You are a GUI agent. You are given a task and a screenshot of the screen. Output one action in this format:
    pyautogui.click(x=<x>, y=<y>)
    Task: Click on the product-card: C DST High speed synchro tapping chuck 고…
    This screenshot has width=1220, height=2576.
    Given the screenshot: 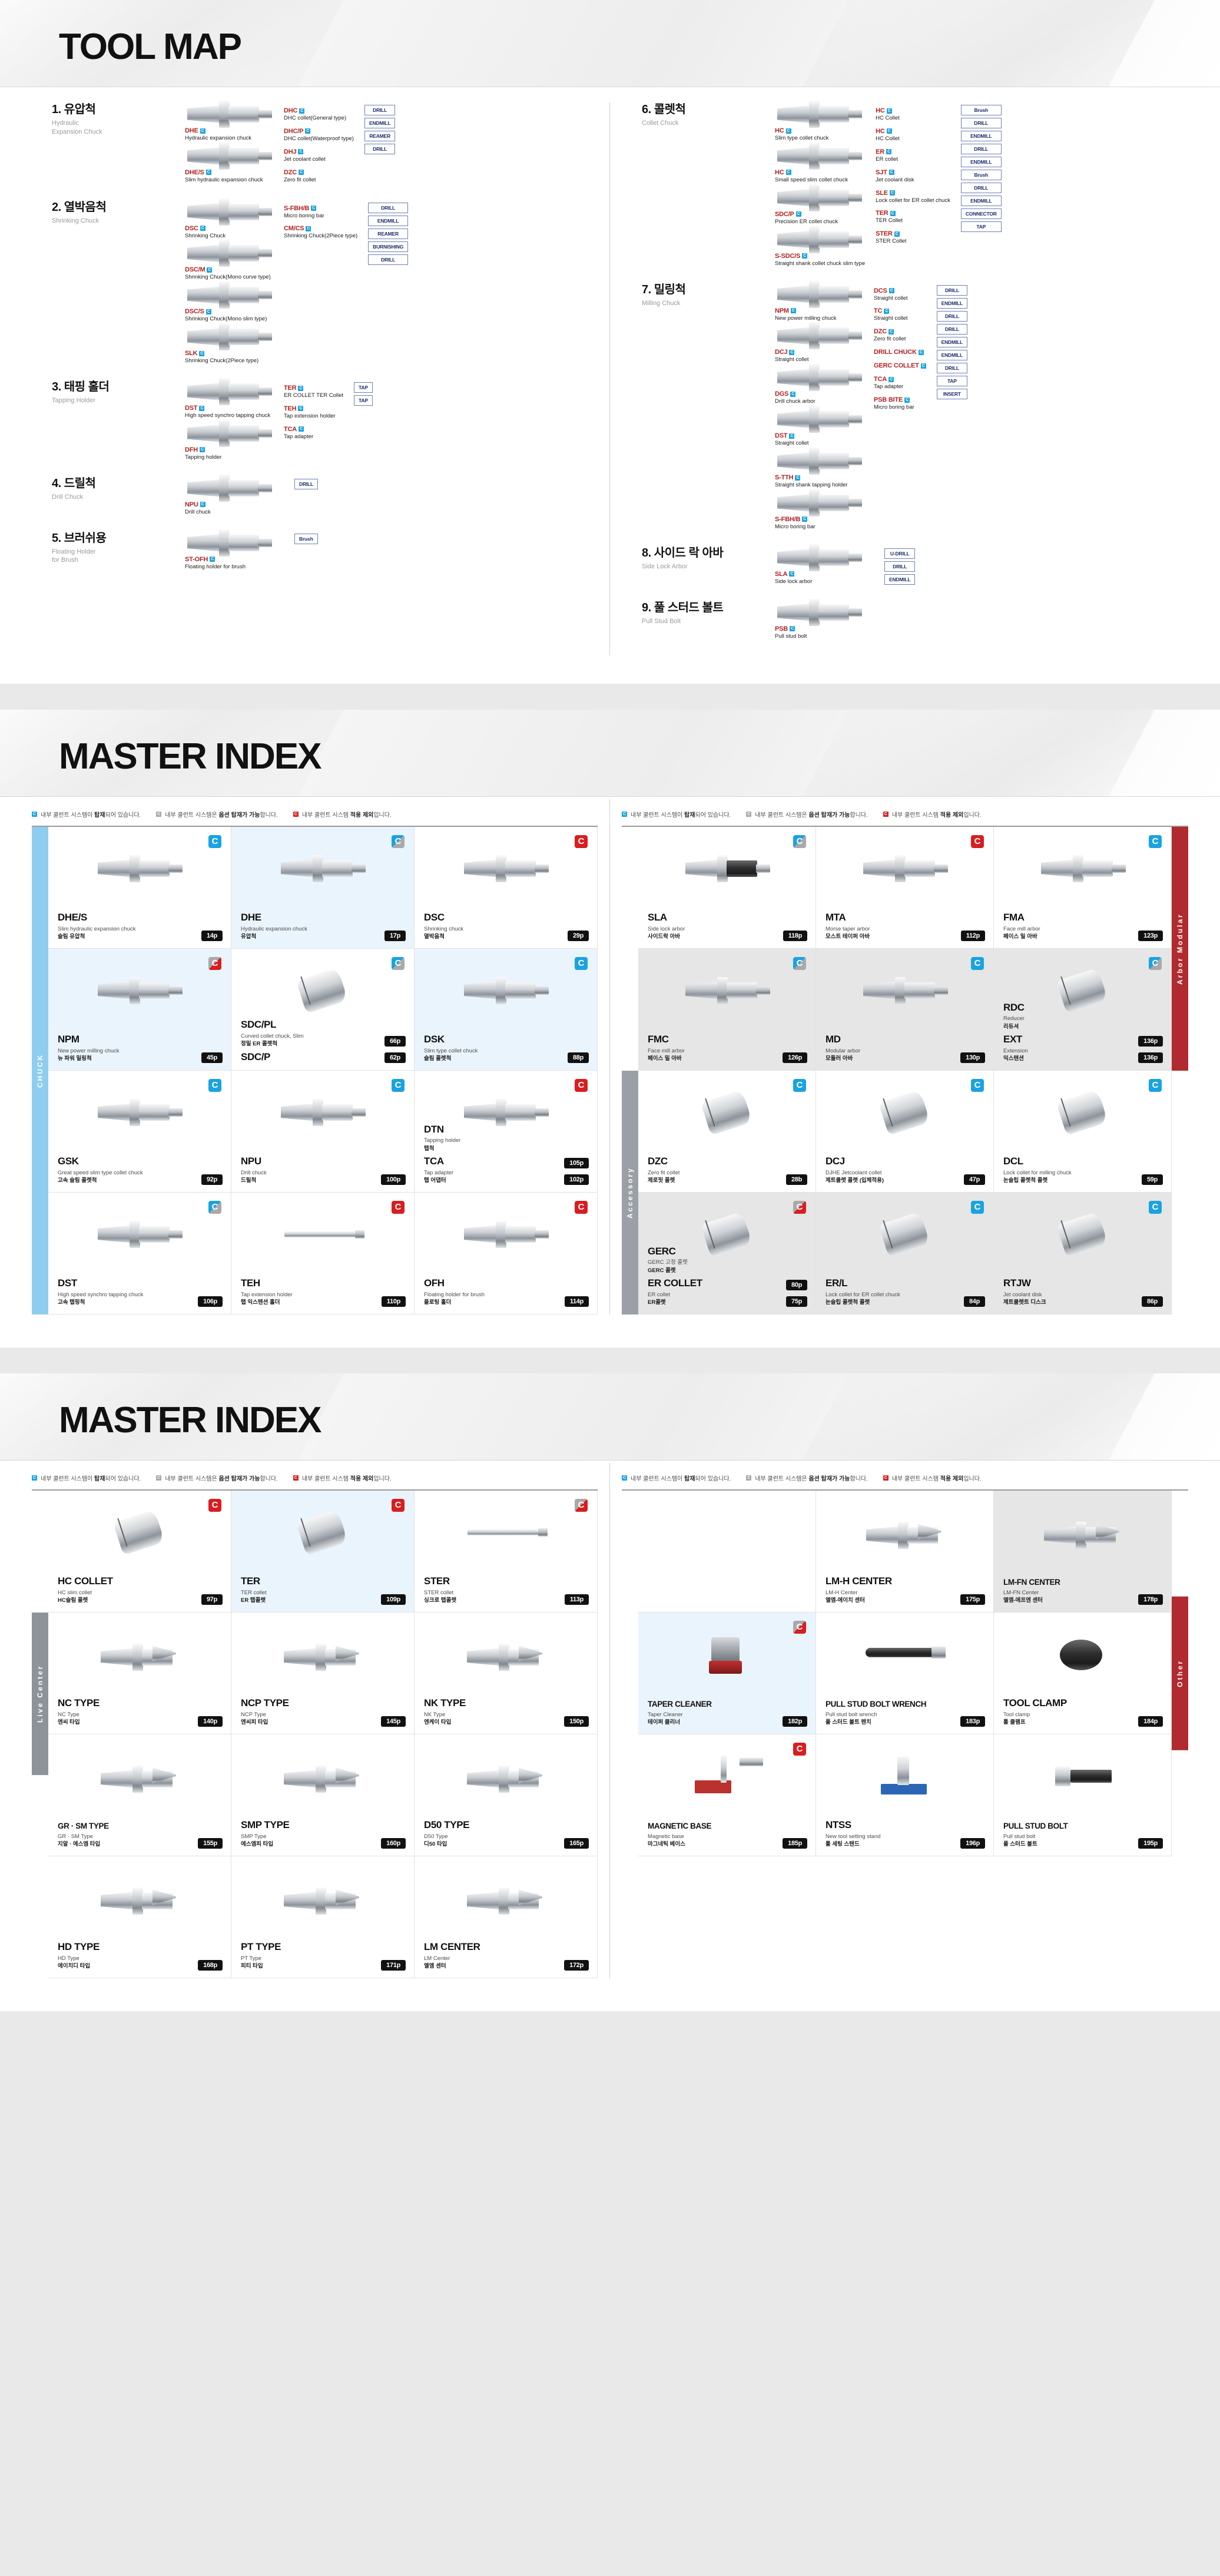 What is the action you would take?
    pyautogui.click(x=139, y=1253)
    